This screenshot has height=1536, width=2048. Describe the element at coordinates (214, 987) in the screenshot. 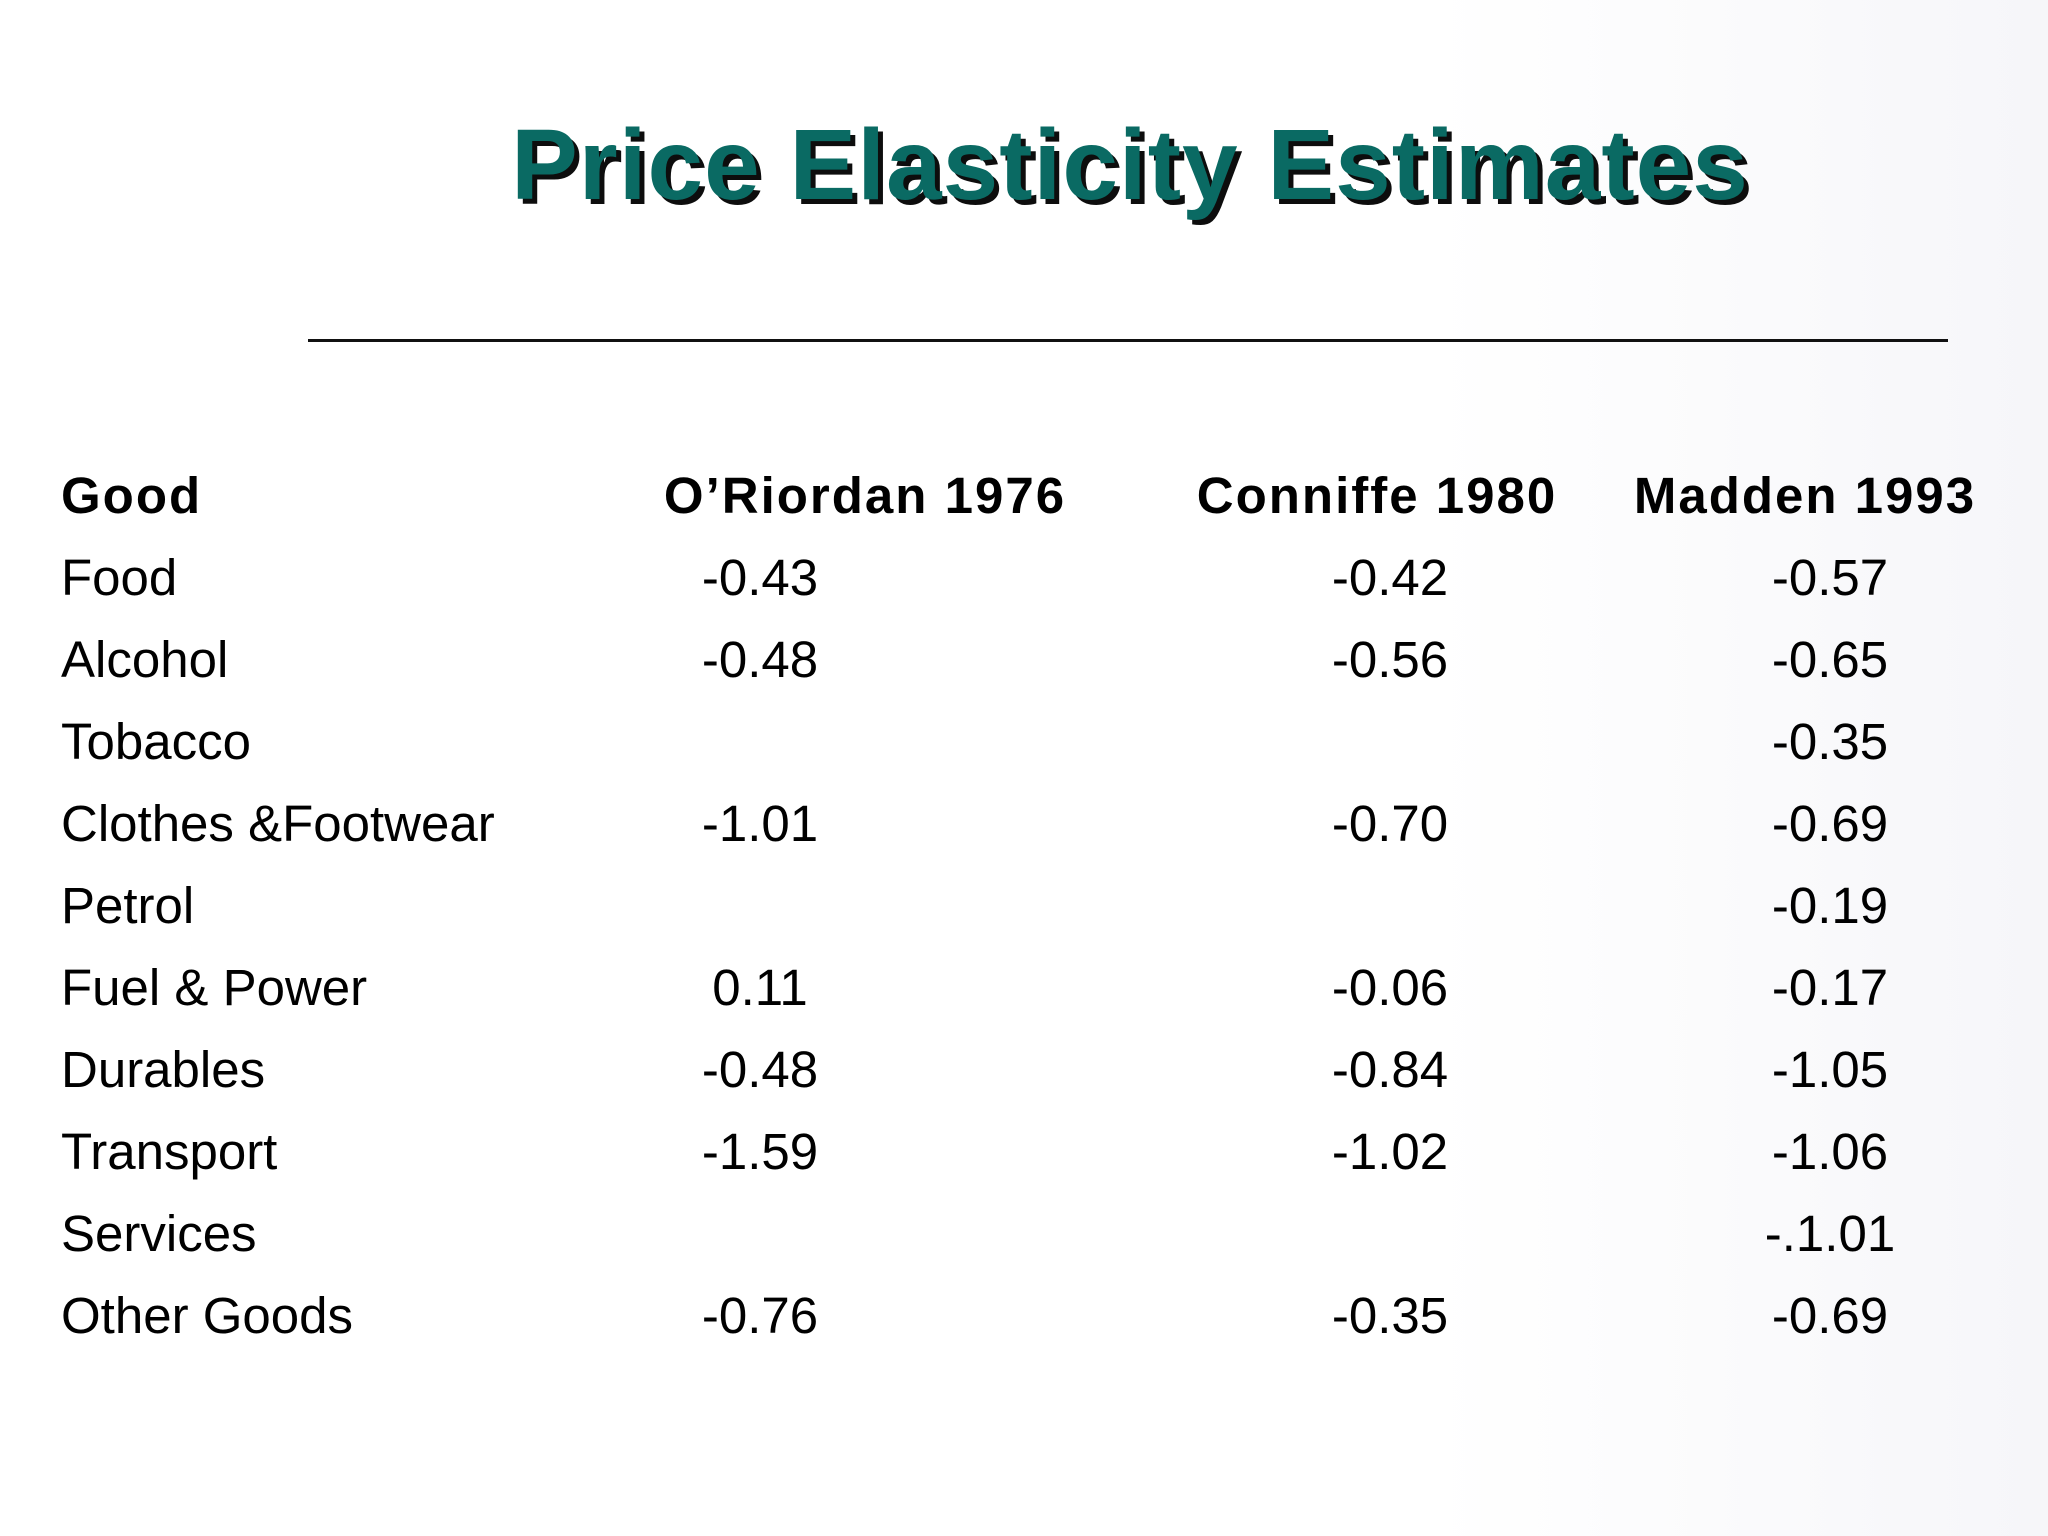

I see `cell-good: Fuel & Power` at that location.